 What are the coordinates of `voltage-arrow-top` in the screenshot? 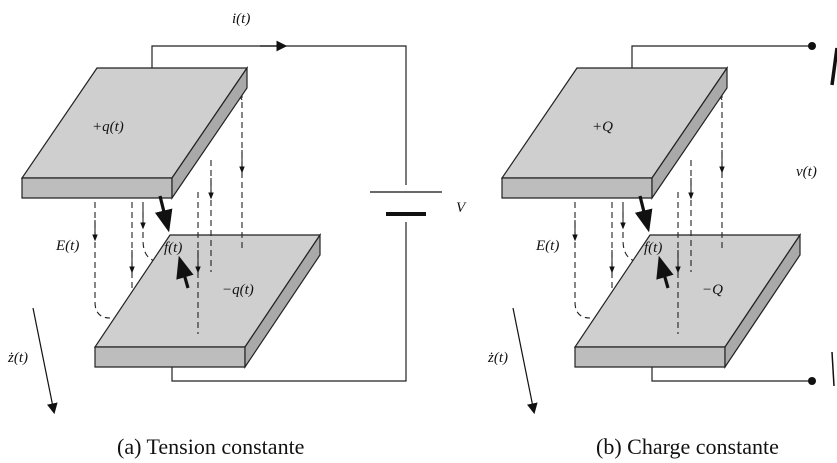 It's located at (833, 66).